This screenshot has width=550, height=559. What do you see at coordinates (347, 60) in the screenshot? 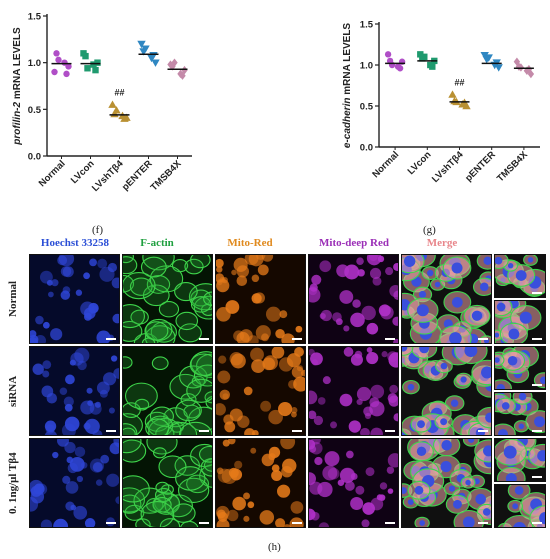
I see `y-axis-label-rest: mRNA LEVELS` at bounding box center [347, 60].